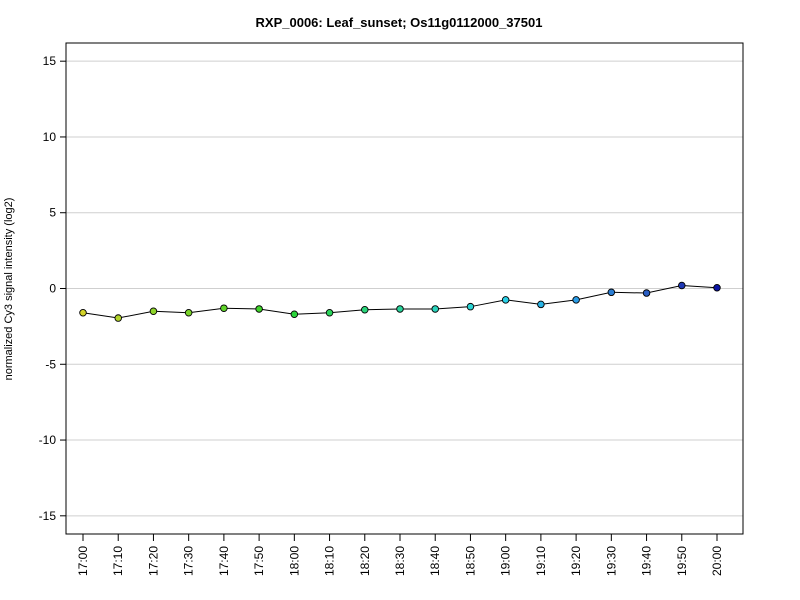 This screenshot has height=600, width=800. I want to click on x-tick-label: 20:00, so click(717, 561).